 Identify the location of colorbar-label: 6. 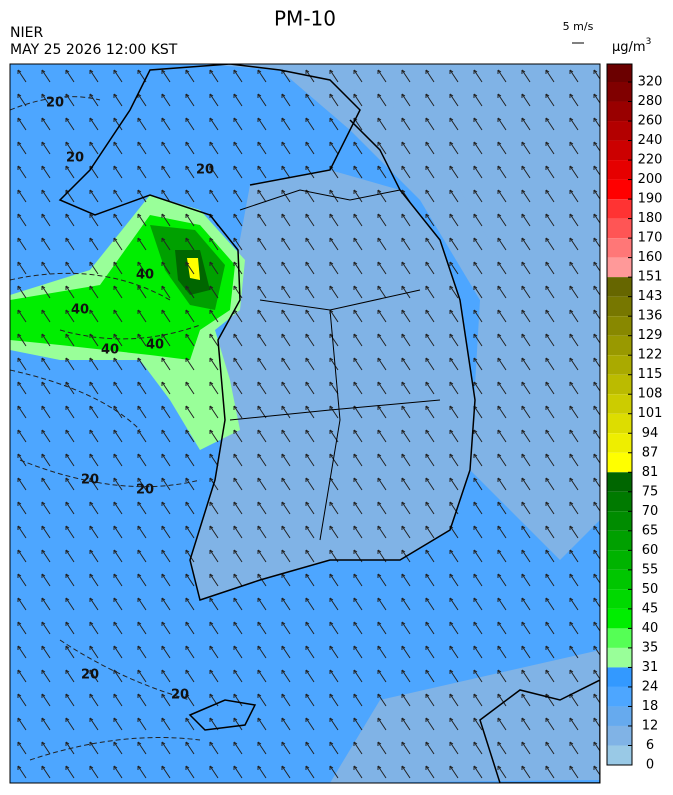
(650, 745).